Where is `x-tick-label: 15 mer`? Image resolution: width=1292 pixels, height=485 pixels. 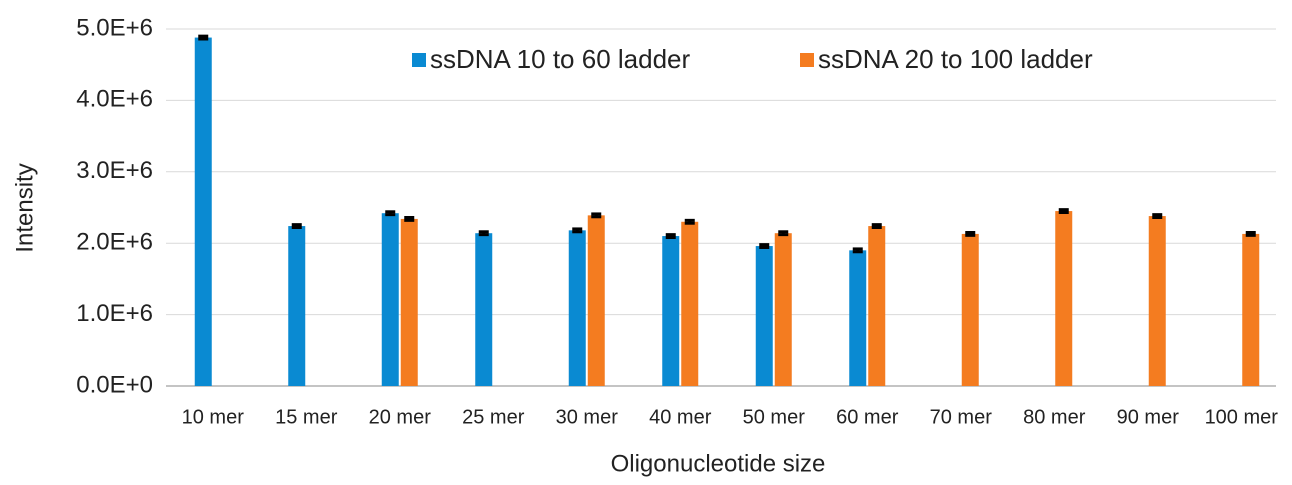 x-tick-label: 15 mer is located at coordinates (306, 417).